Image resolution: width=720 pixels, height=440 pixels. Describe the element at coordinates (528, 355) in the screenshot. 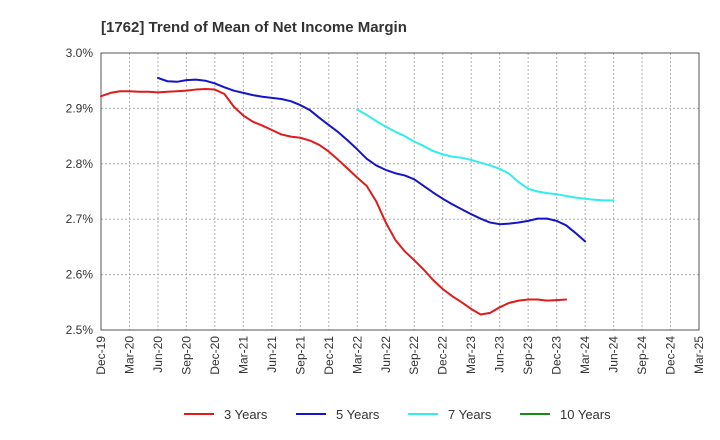

I see `x-tick-label-15: Sep-23` at that location.